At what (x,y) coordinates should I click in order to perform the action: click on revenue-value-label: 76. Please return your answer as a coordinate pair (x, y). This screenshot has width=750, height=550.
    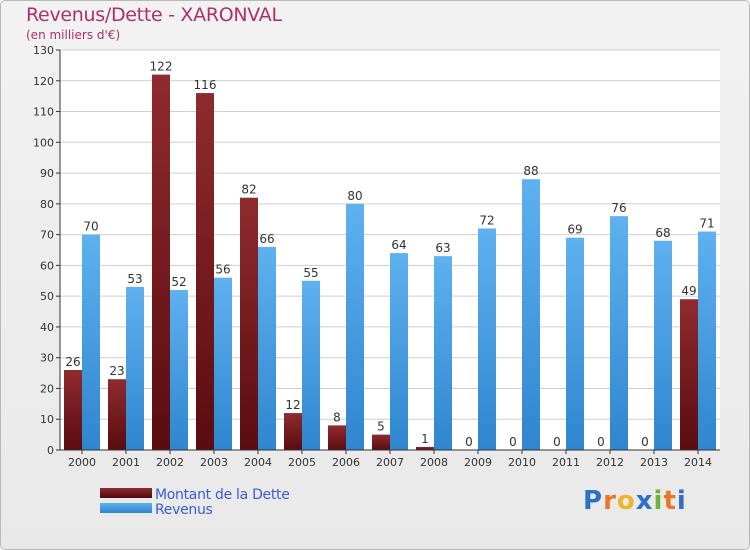
    Looking at the image, I should click on (618, 208).